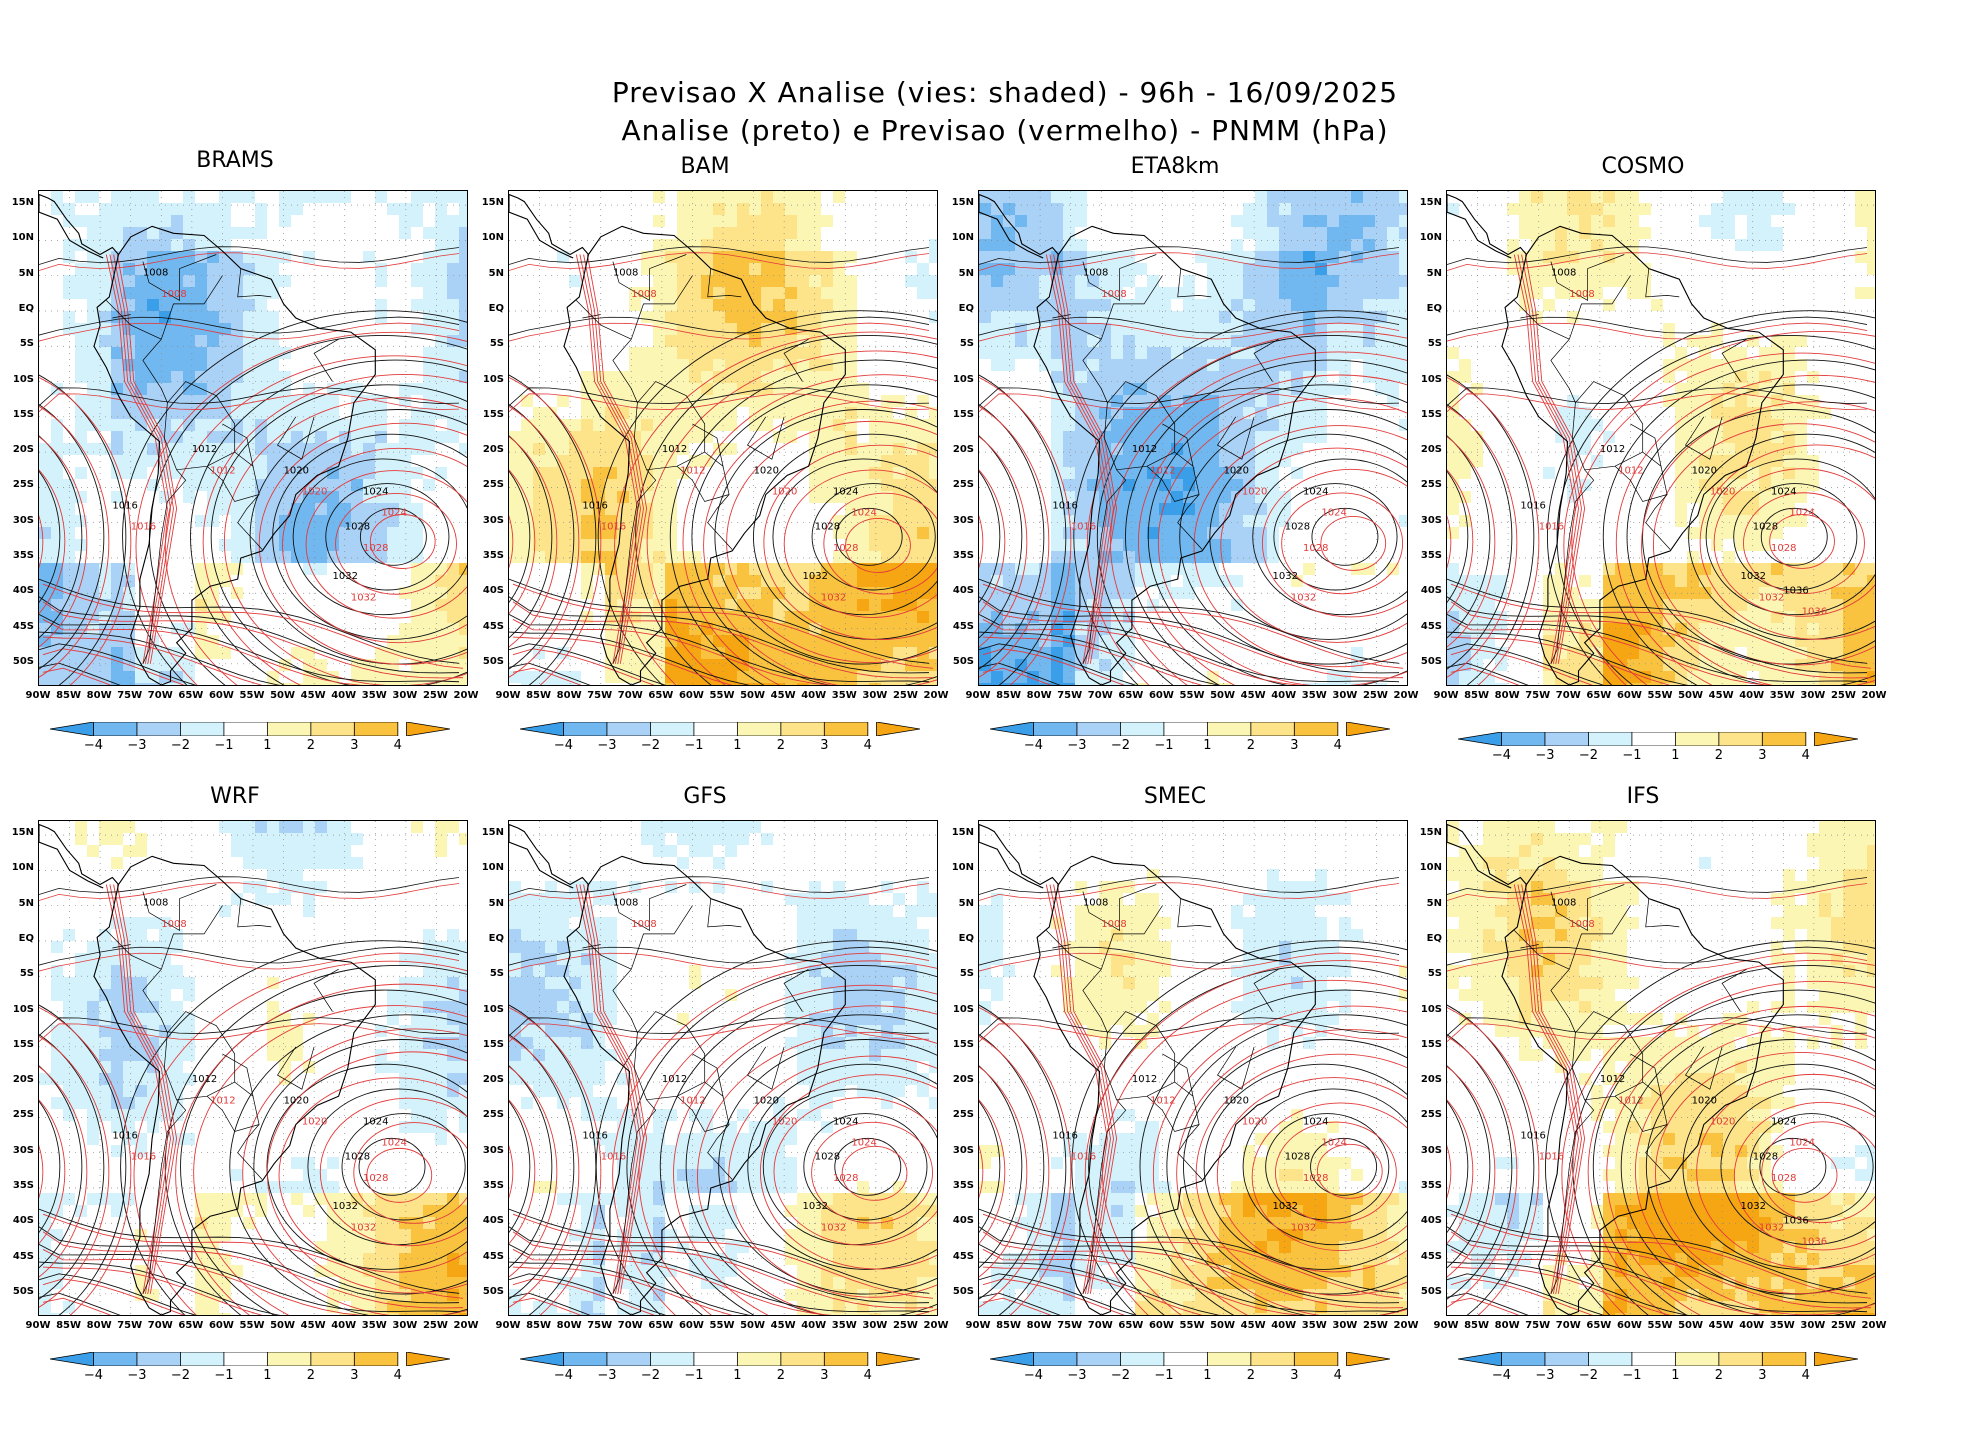 The width and height of the screenshot is (1964, 1436). I want to click on colorbar-label: −2, so click(1588, 1375).